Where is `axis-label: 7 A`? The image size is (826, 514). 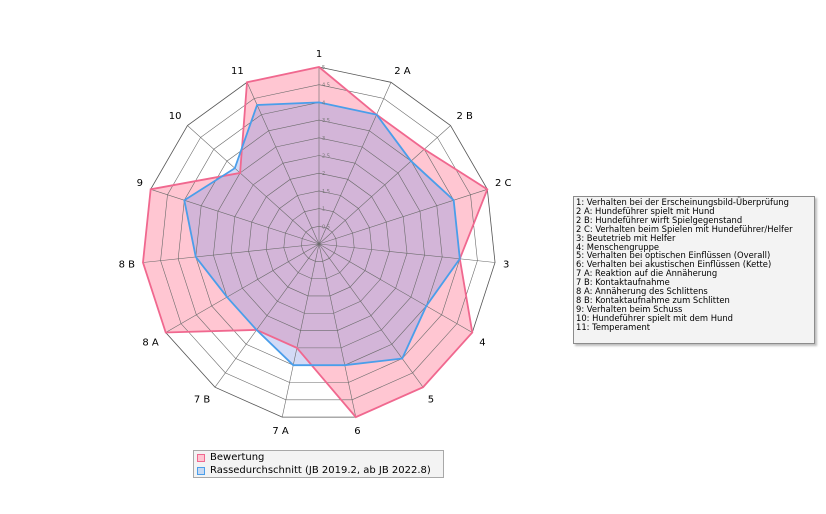
axis-label: 7 A is located at coordinates (280, 431).